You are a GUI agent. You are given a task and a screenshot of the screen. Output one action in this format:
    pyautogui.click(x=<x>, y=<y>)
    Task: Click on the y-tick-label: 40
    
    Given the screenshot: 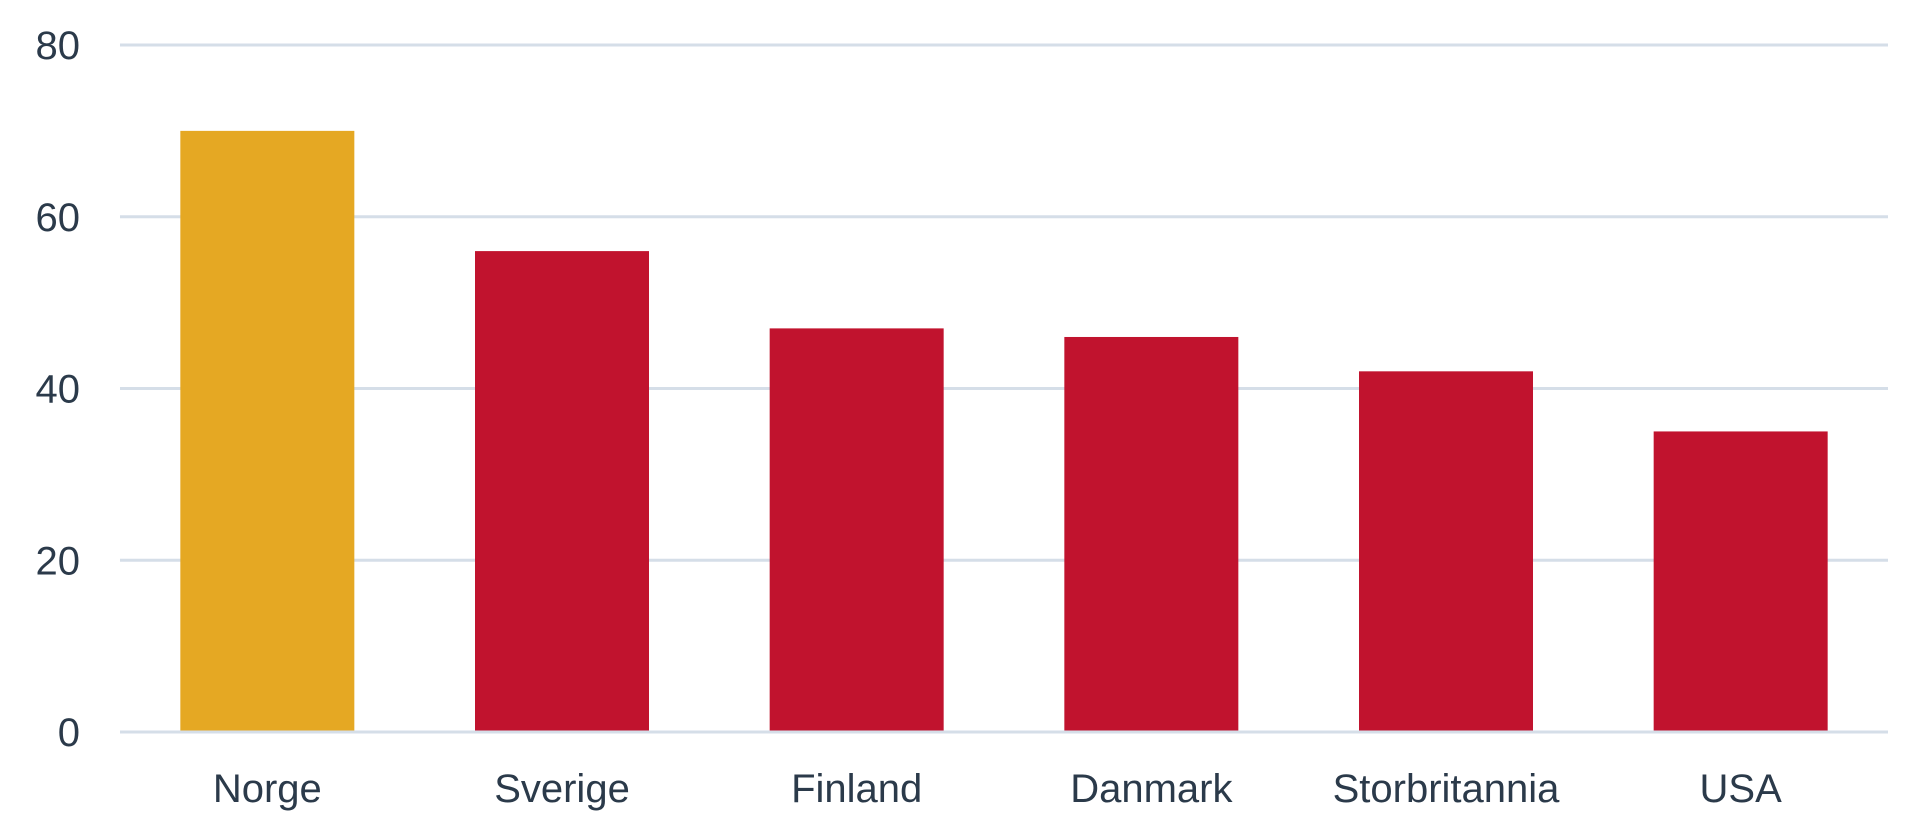 What is the action you would take?
    pyautogui.click(x=58, y=390)
    